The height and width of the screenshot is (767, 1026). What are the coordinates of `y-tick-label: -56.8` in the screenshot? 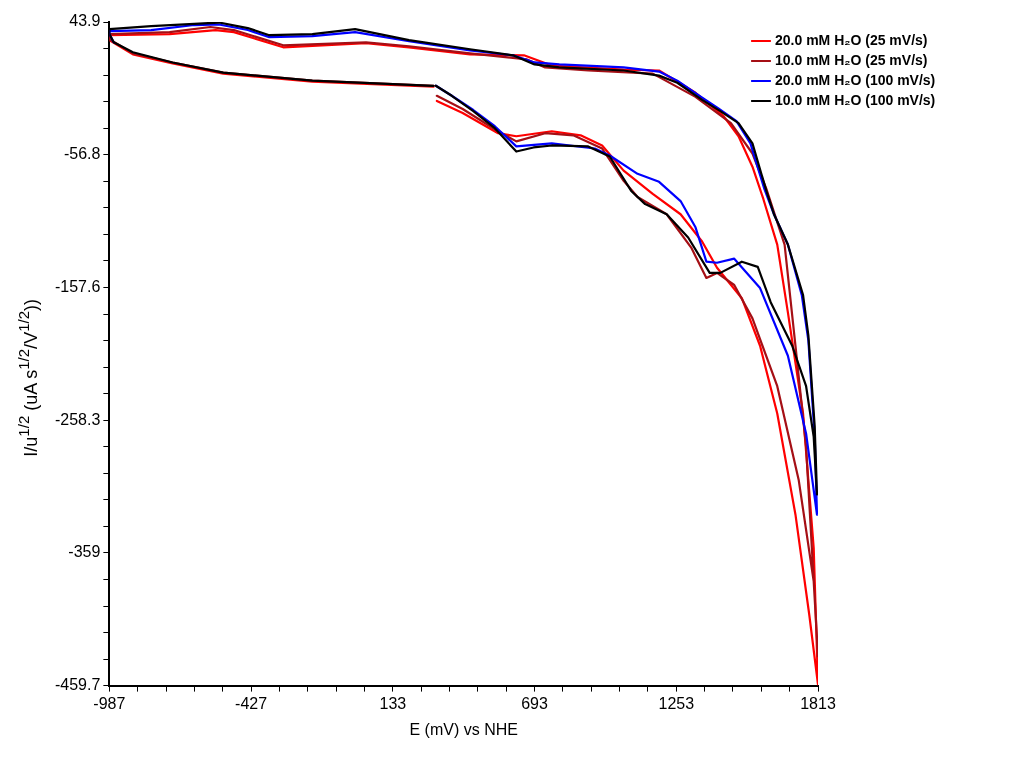 It's located at (82, 154).